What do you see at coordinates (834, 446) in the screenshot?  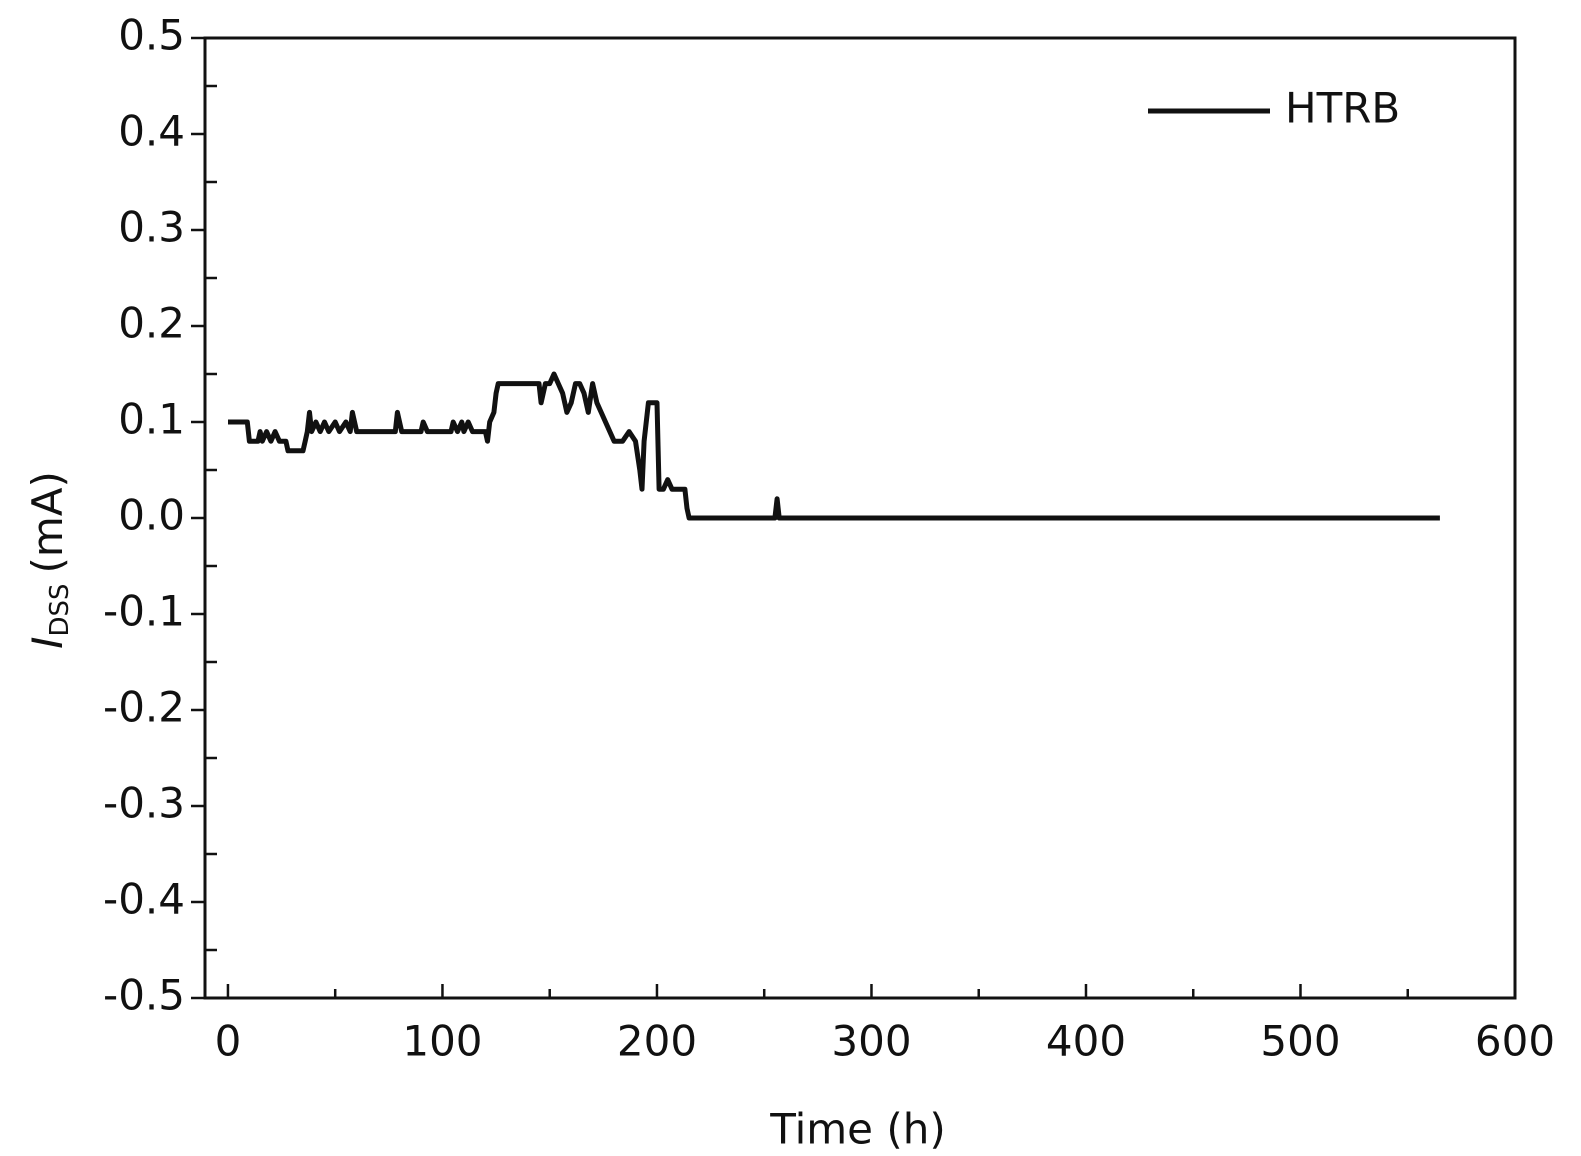 I see `data-line` at bounding box center [834, 446].